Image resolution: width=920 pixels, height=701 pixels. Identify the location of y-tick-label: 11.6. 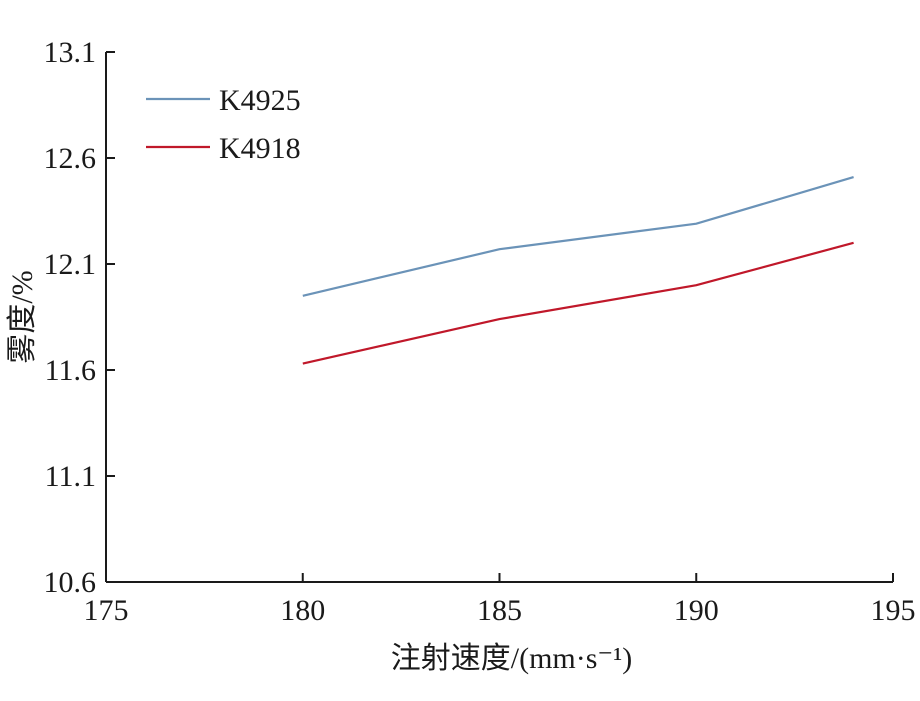
(70, 370).